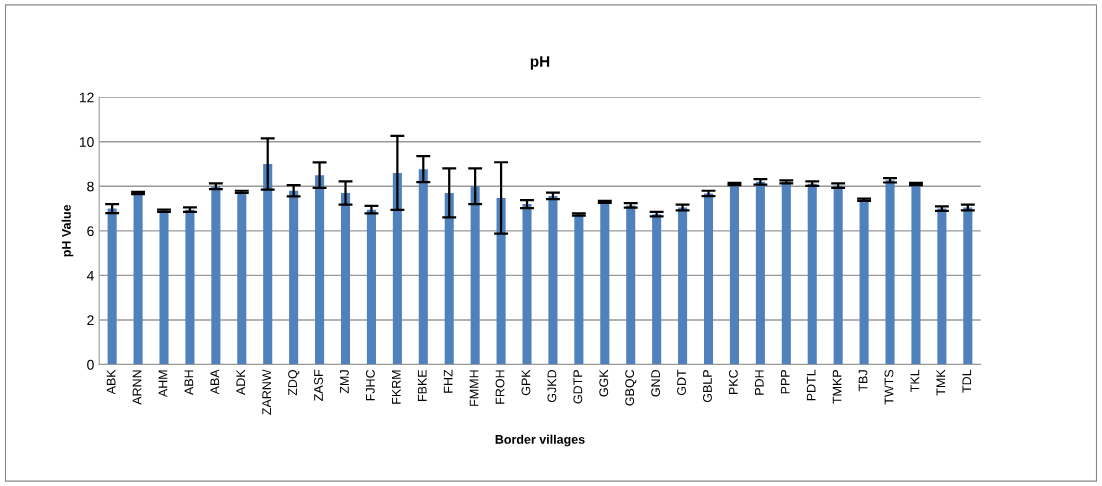 The height and width of the screenshot is (486, 1102). What do you see at coordinates (90, 186) in the screenshot?
I see `y-tick-label: 8` at bounding box center [90, 186].